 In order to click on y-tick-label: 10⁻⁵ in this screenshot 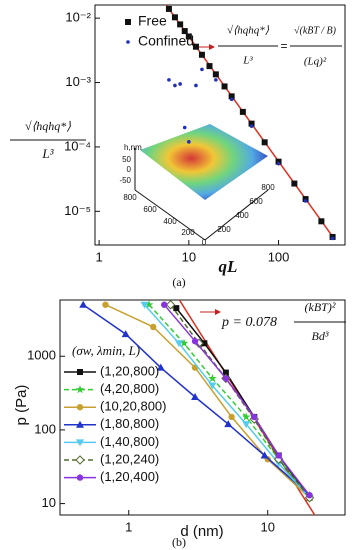, I will do `click(77, 210)`.